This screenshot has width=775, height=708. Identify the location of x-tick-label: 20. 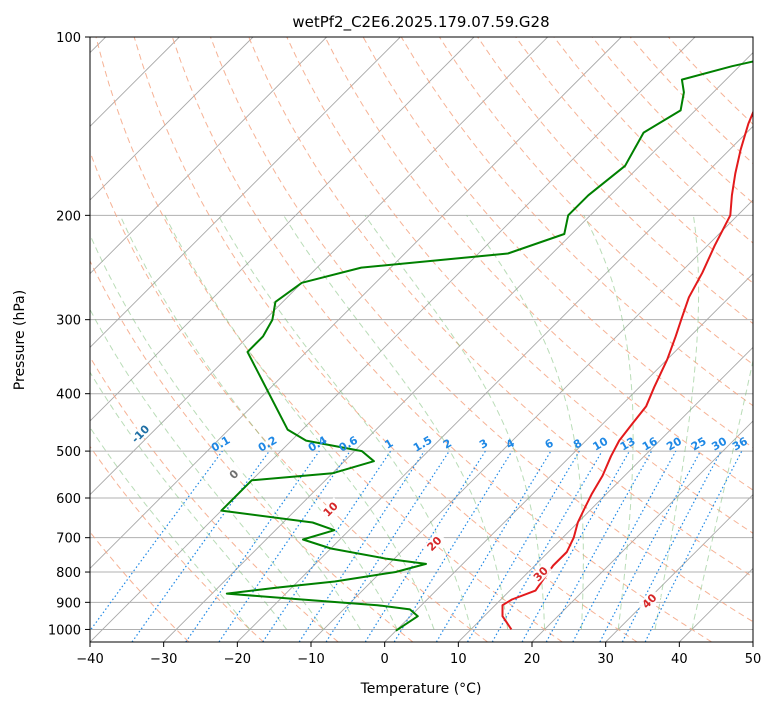
(532, 659).